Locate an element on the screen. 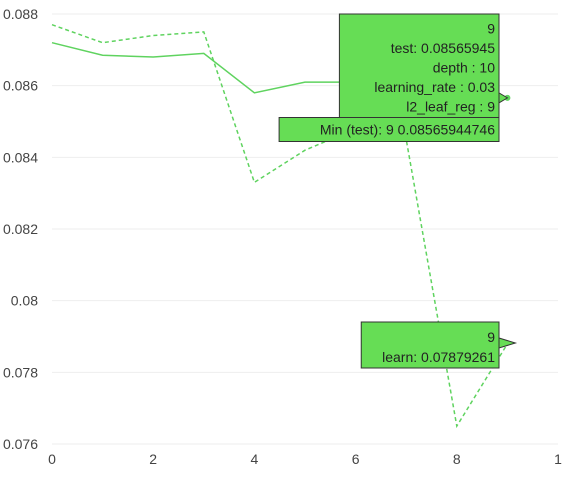 This screenshot has width=576, height=481. x-tick-label: 8 is located at coordinates (457, 459).